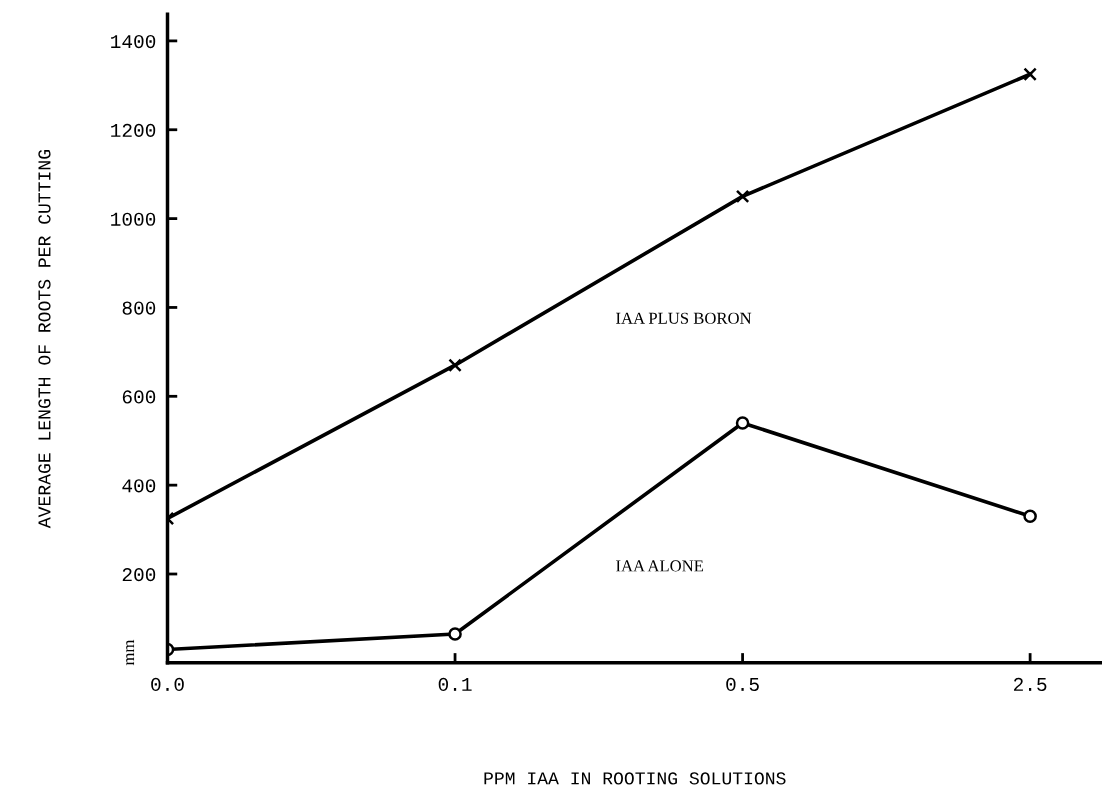 The image size is (1102, 791). I want to click on y-axis-title: AVERAGE LENGTH OF ROOTS PER CUTTING, so click(44, 339).